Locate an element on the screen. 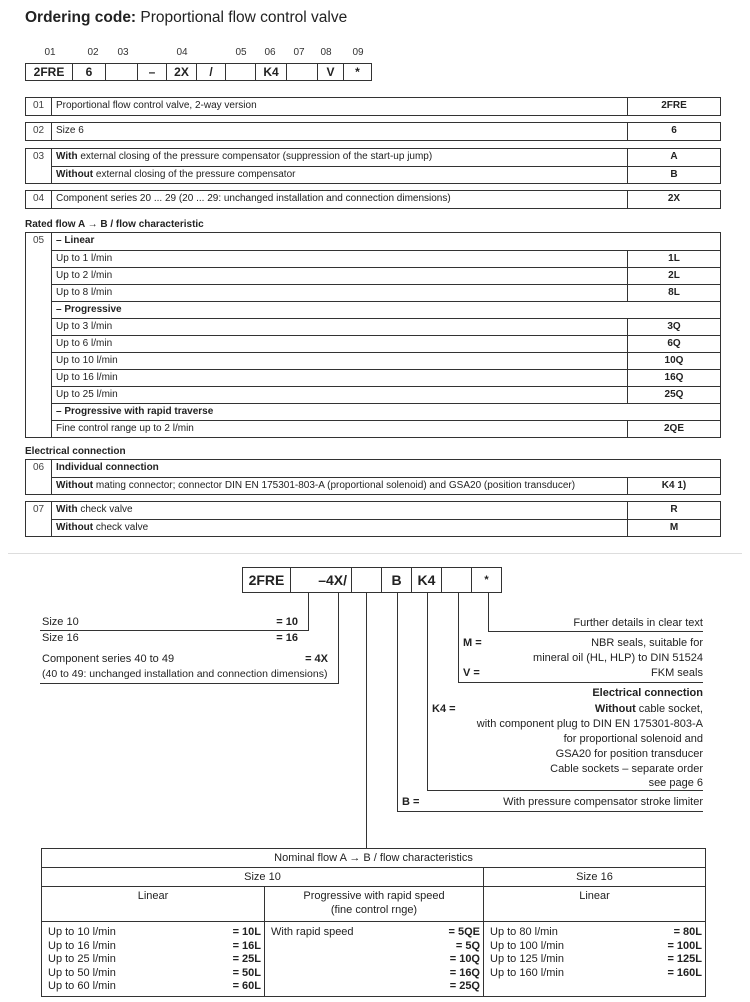  size16-label: Size 16 is located at coordinates (60, 638).